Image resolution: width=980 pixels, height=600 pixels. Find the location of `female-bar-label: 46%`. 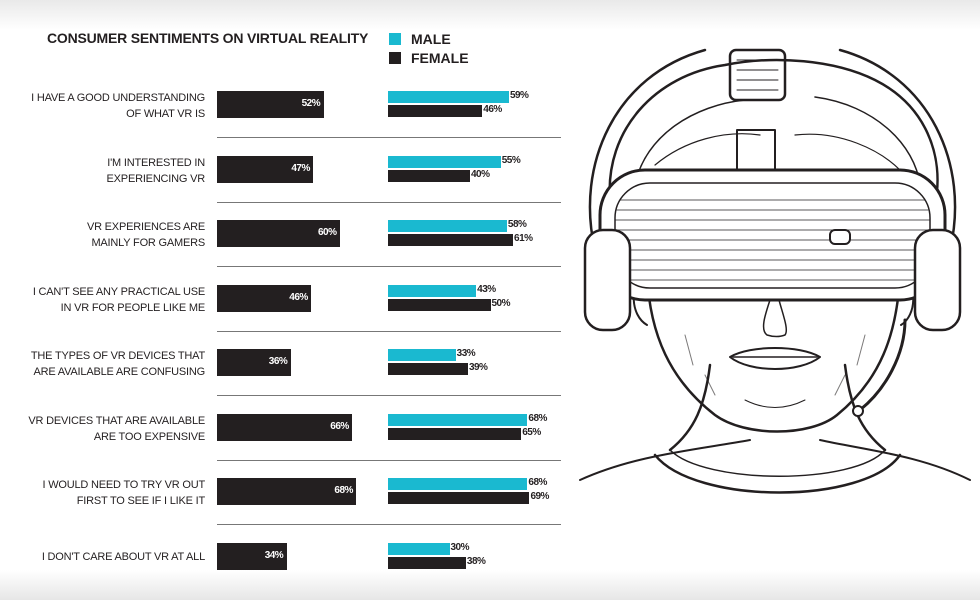

female-bar-label: 46% is located at coordinates (492, 109).